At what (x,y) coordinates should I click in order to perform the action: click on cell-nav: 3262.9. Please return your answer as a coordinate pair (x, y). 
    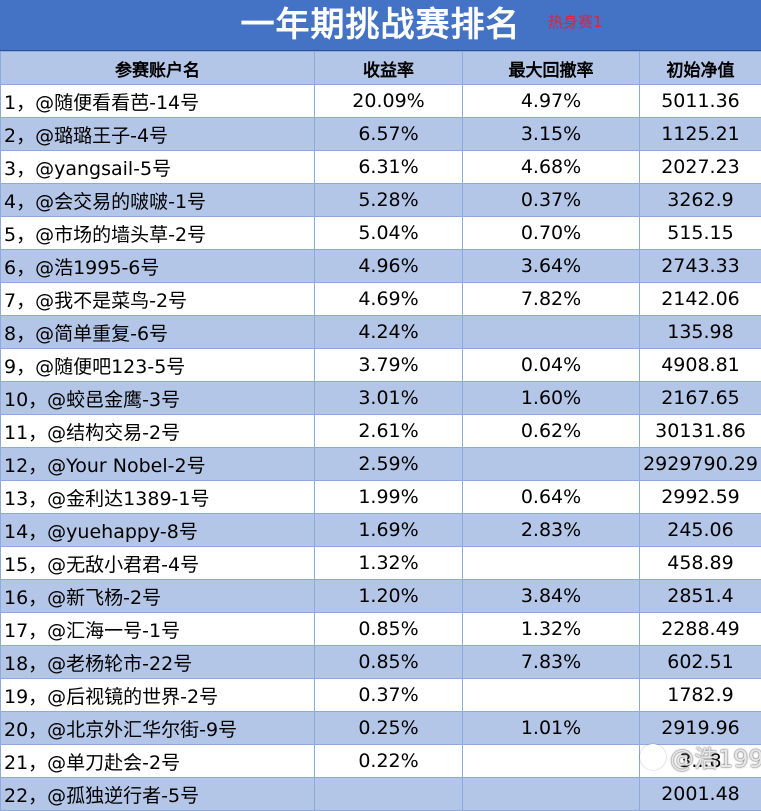
    Looking at the image, I should click on (700, 200).